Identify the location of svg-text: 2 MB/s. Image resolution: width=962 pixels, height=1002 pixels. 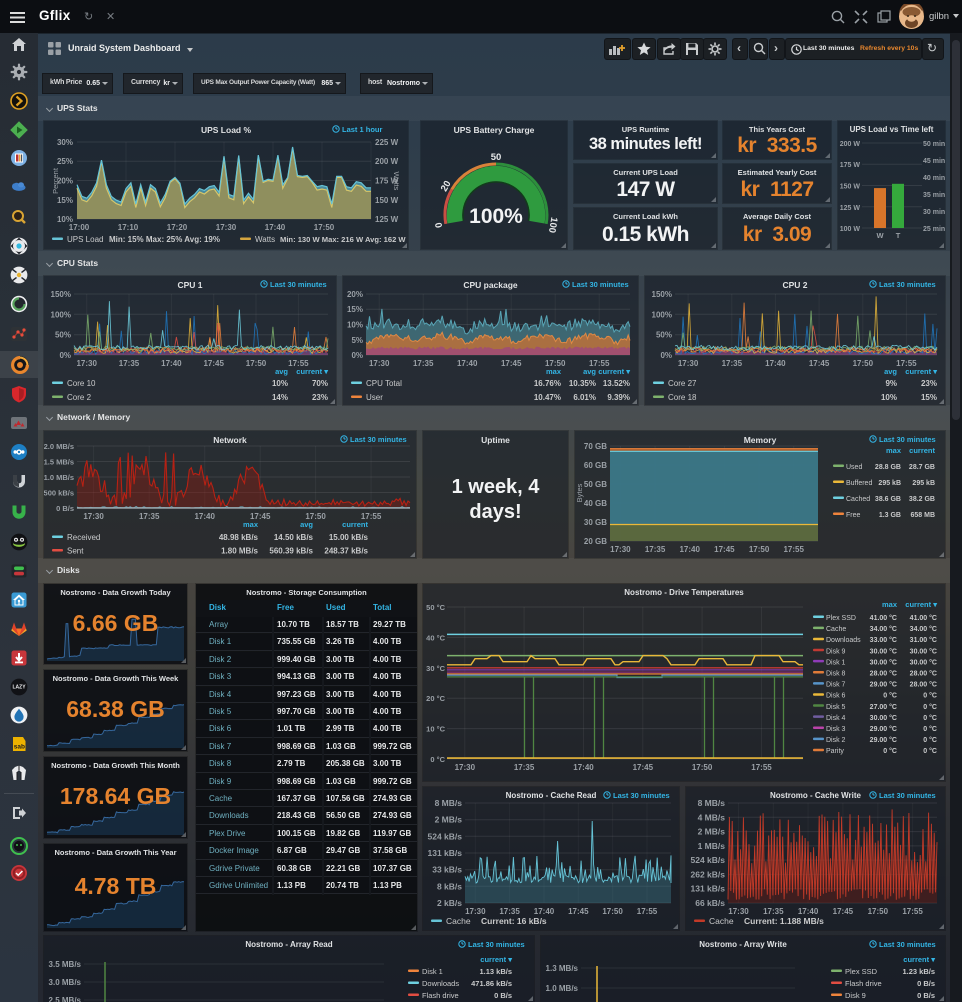
(712, 832).